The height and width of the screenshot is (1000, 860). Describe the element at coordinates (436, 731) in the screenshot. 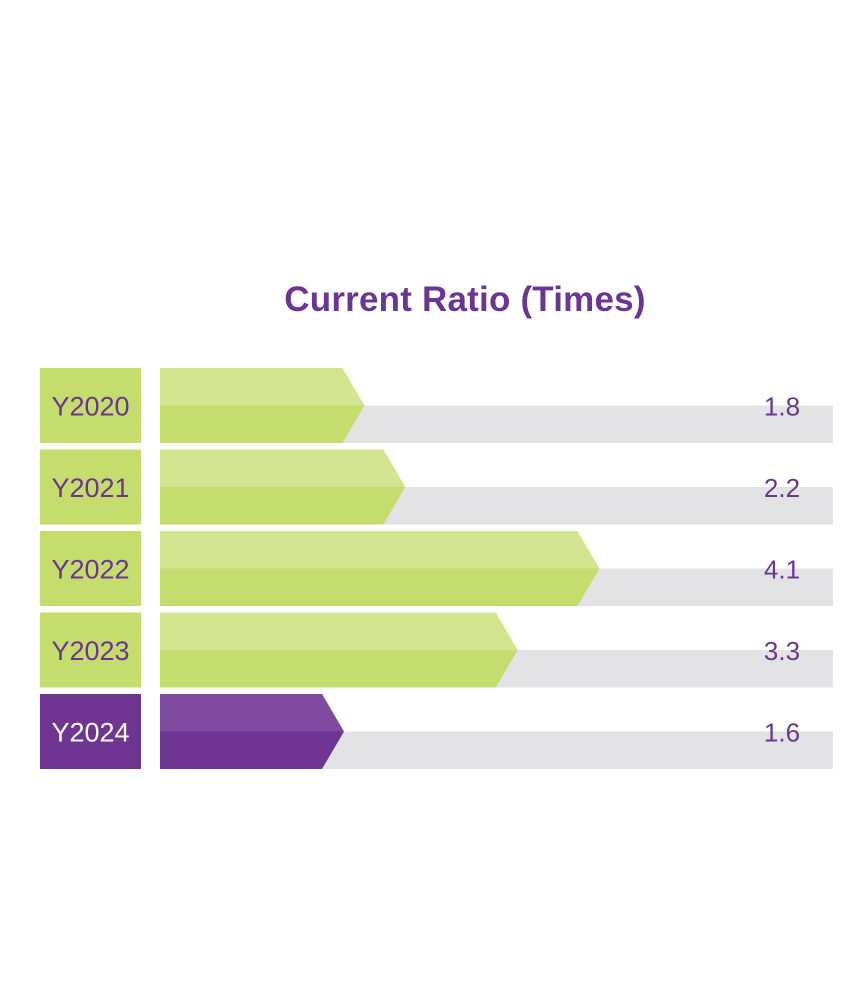

I see `bar-row: Y2024 1.6` at that location.